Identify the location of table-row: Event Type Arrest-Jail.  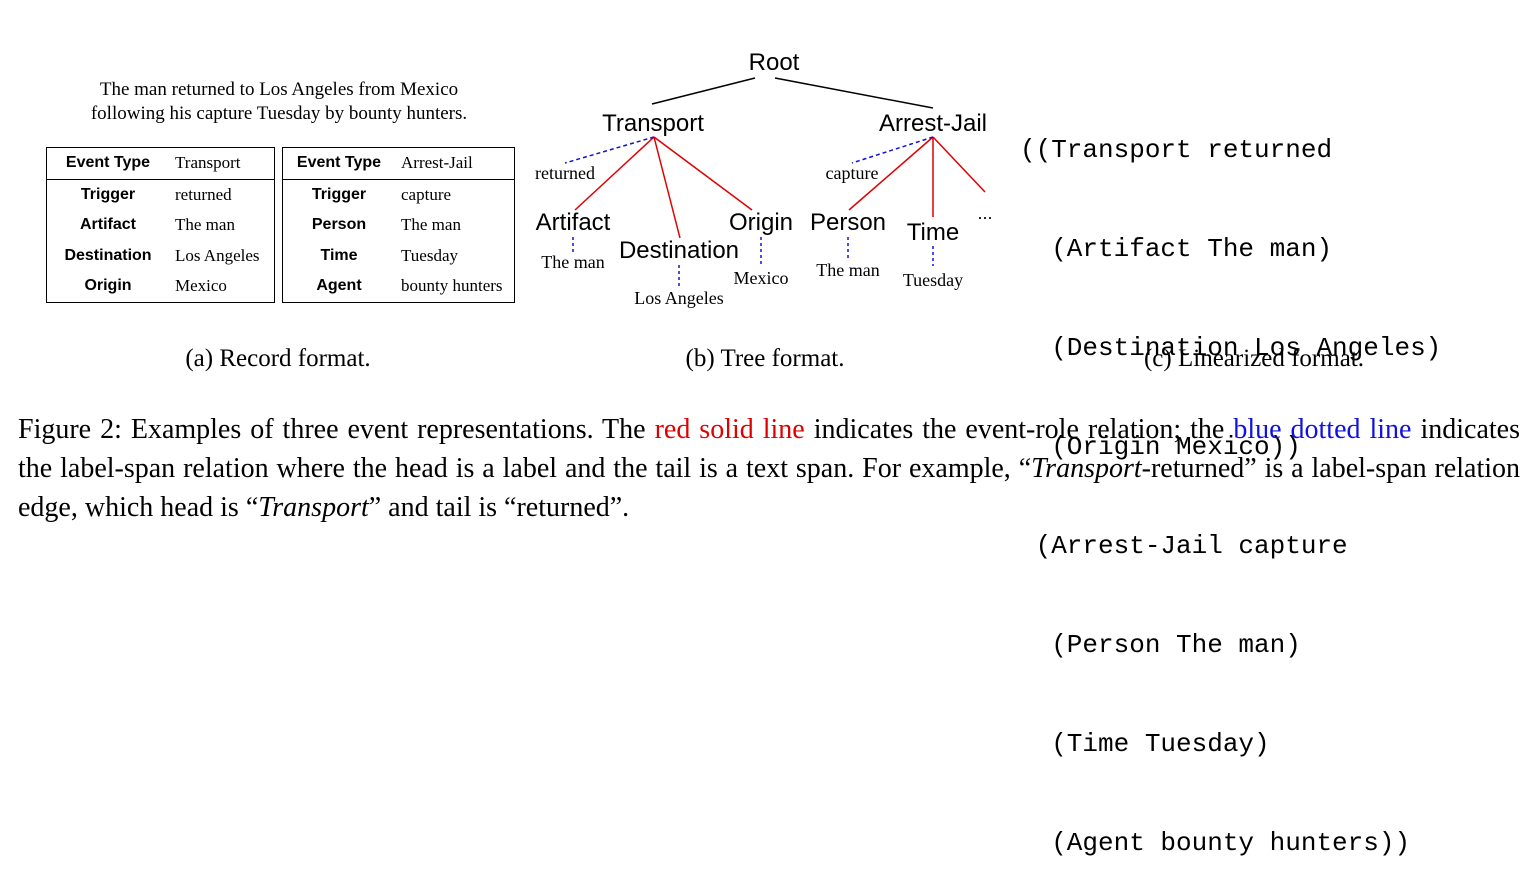
(398, 163).